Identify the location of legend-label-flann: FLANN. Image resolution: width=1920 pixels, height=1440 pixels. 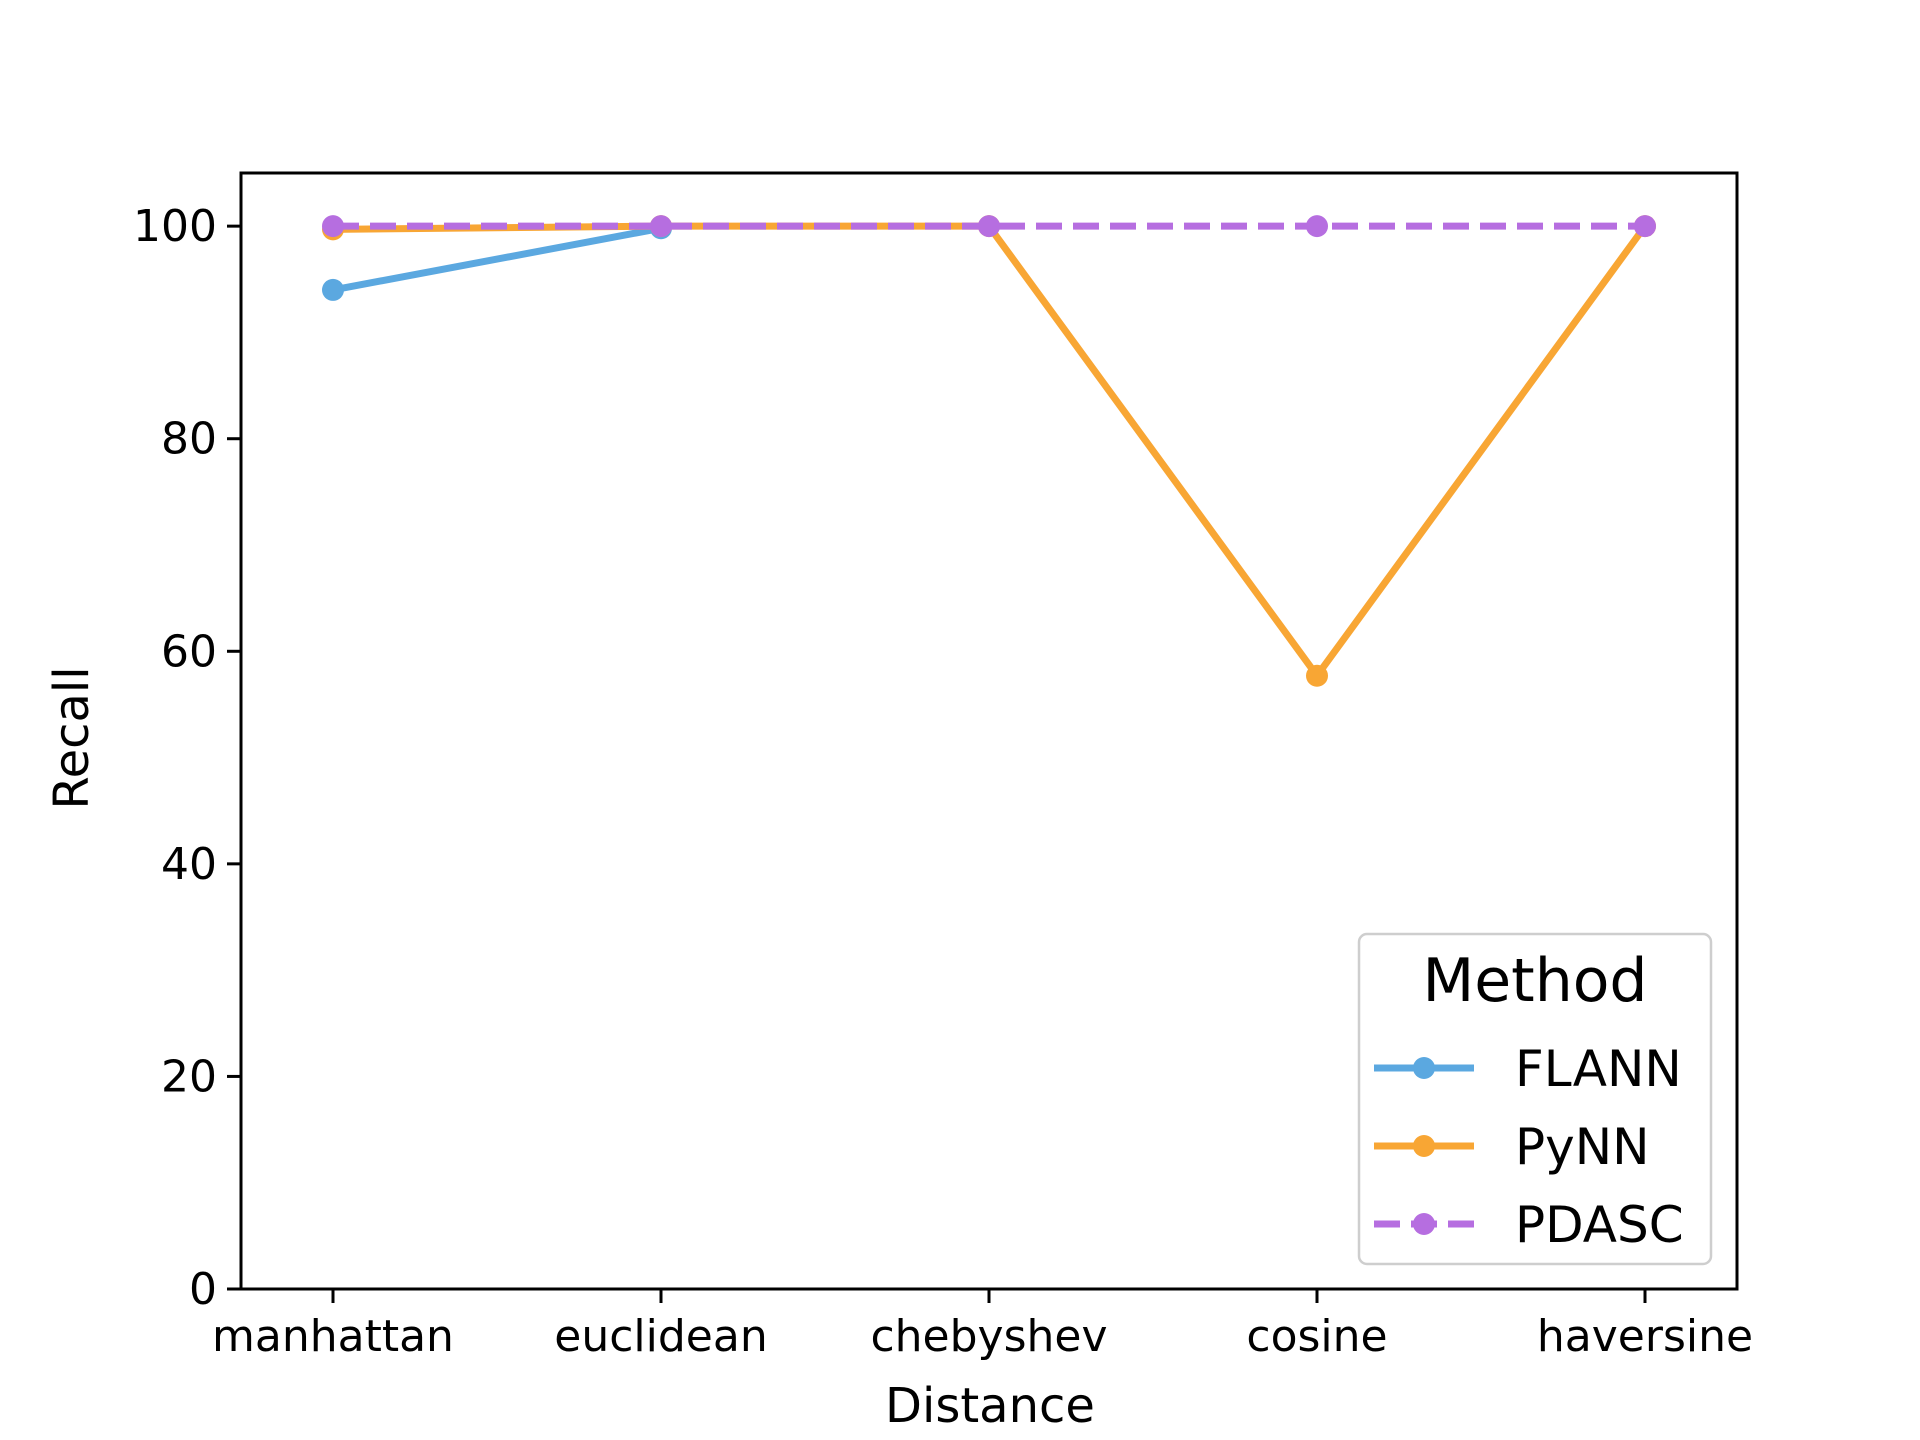
(1598, 1069).